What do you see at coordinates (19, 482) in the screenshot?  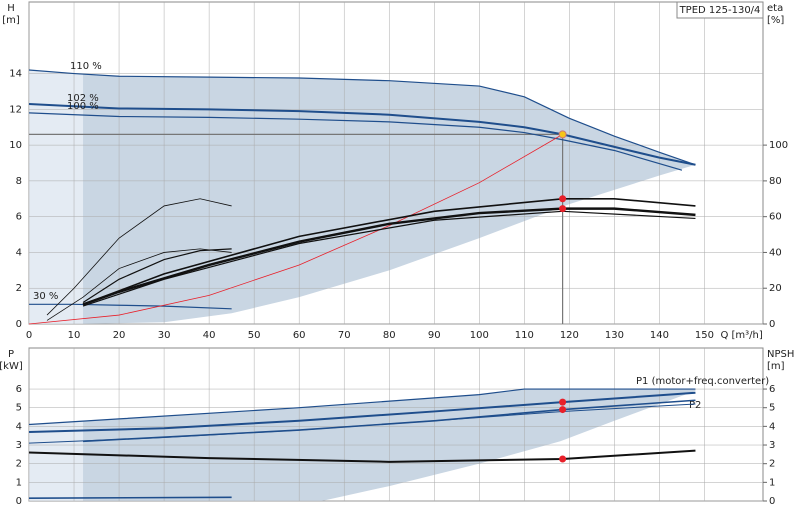 I see `y-tick-label: 1` at bounding box center [19, 482].